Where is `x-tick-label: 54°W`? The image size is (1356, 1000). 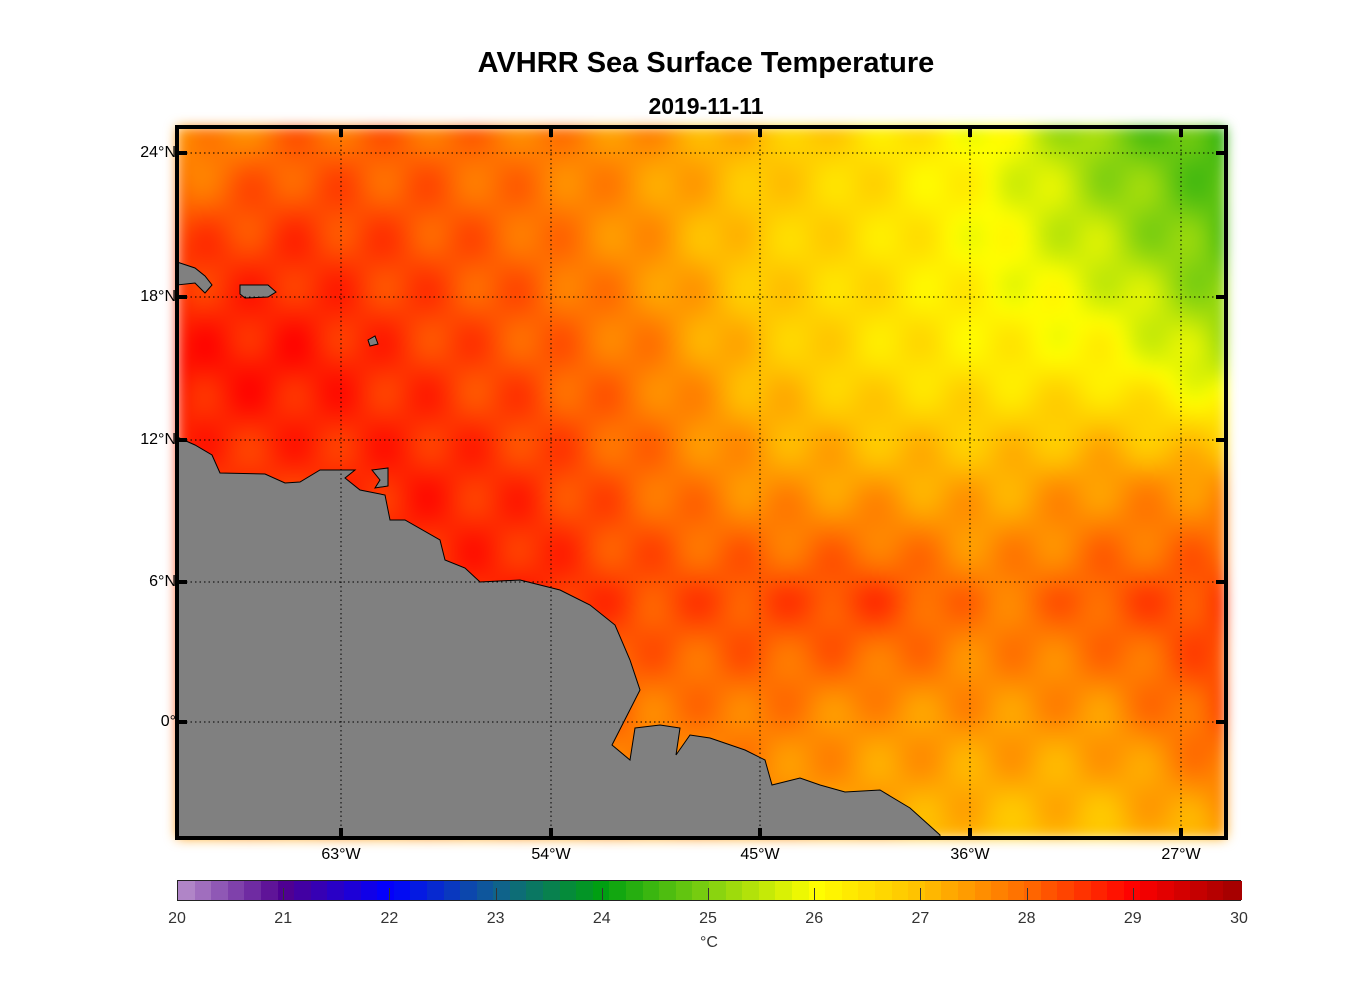
x-tick-label: 54°W is located at coordinates (551, 854).